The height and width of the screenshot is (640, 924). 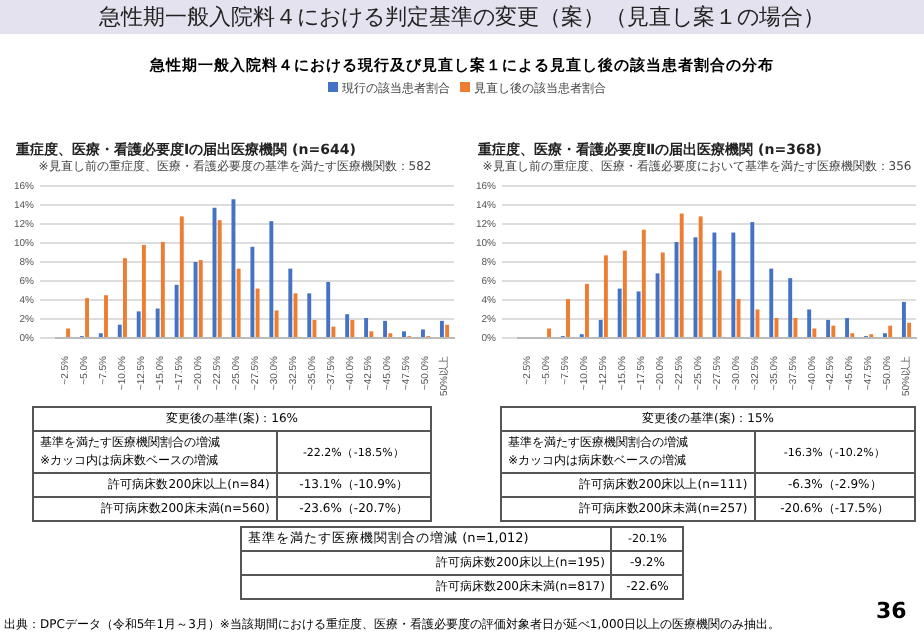 What do you see at coordinates (462, 17) in the screenshot?
I see `text: 急性期一般入院料４における判定基準の変更（案）（見直し案１の場合）` at bounding box center [462, 17].